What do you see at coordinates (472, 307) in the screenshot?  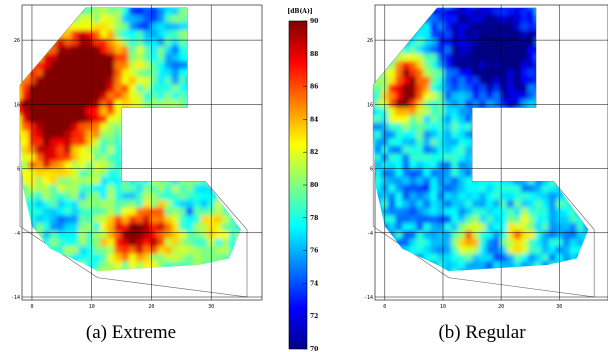 I see `x-ticks: 0 10 20 30` at bounding box center [472, 307].